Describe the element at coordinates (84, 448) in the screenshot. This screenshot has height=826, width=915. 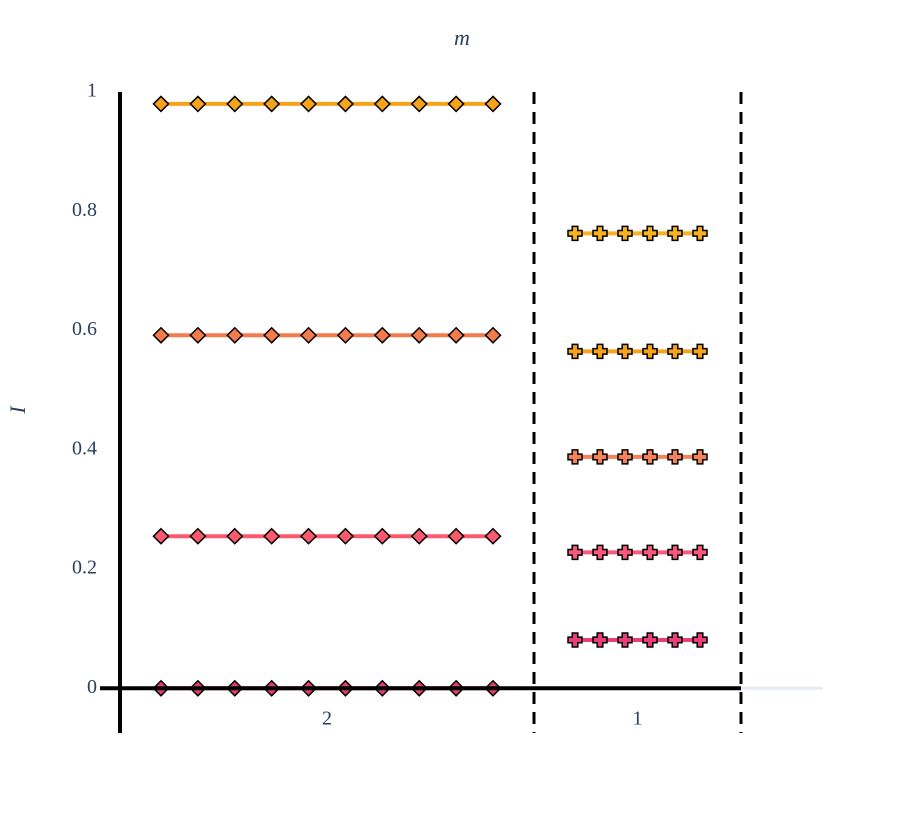
I see `y-tick-label: 0.4` at that location.